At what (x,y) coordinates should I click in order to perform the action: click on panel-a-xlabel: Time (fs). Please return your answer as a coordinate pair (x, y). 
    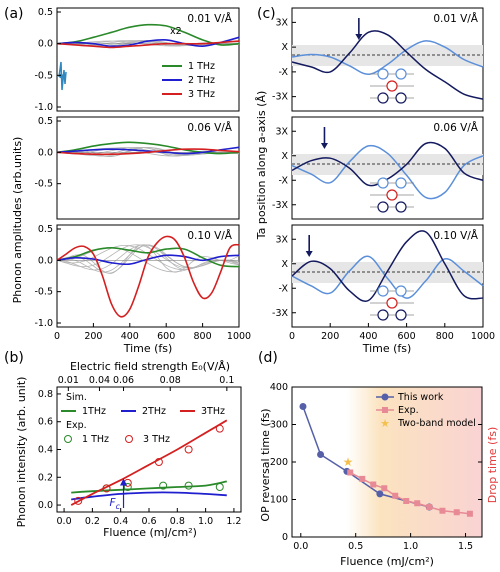
    Looking at the image, I should click on (148, 348).